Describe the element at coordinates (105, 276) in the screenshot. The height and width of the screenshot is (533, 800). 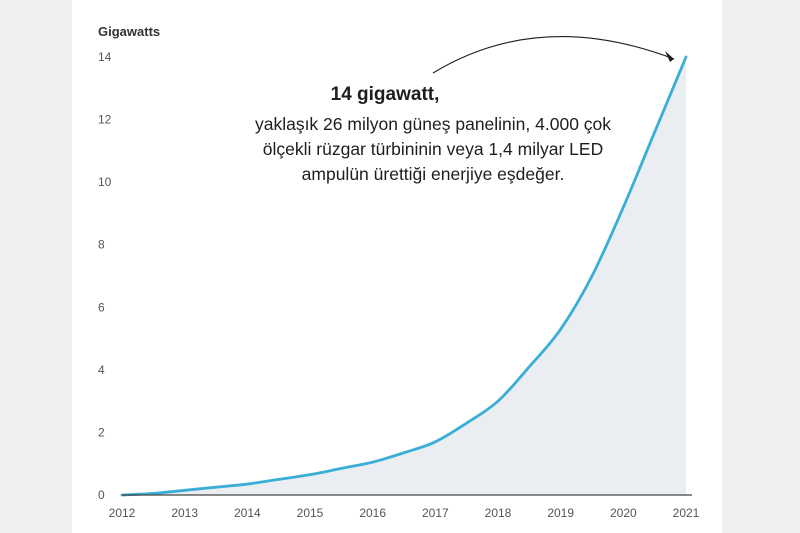
I see `y-tick-labels: 0 2 4 6 8 10 12 14` at that location.